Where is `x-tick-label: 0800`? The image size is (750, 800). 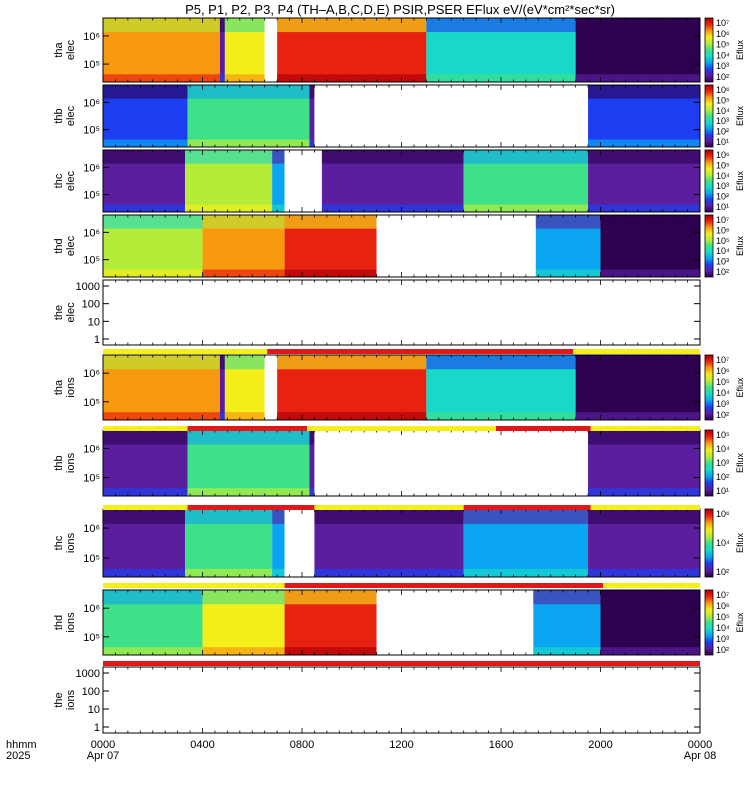 x-tick-label: 0800 is located at coordinates (302, 745).